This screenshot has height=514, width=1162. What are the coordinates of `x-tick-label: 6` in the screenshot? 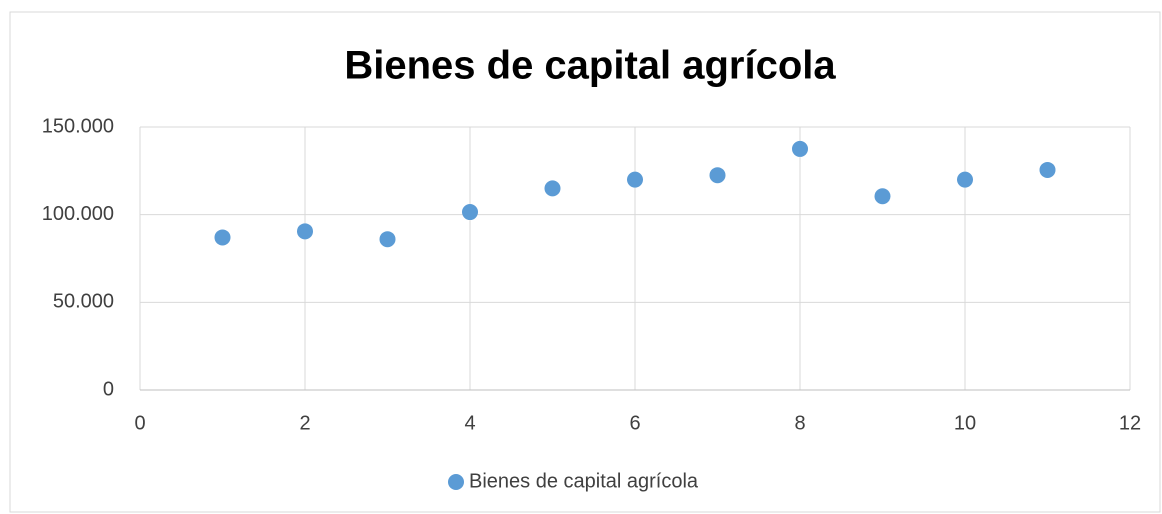 It's located at (634, 423).